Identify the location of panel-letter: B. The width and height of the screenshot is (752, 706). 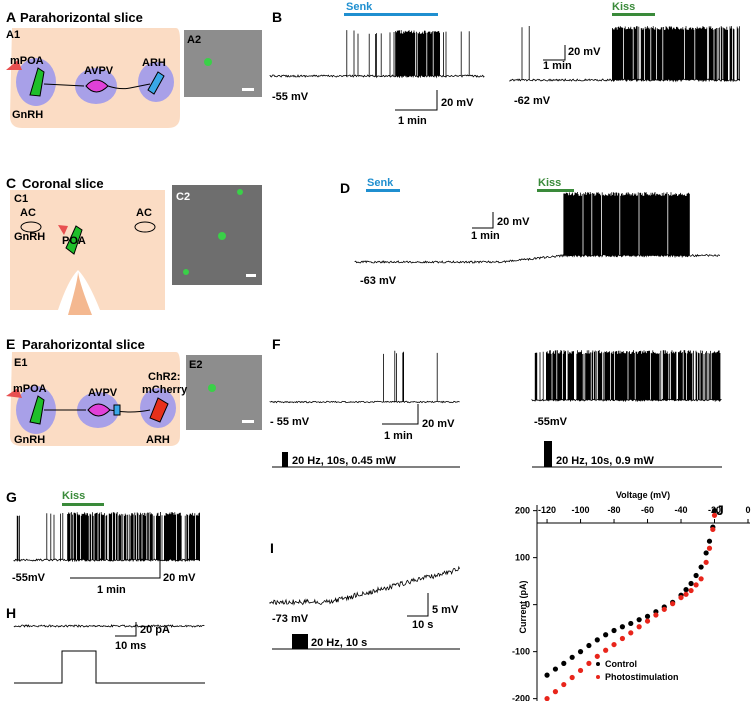
(277, 17).